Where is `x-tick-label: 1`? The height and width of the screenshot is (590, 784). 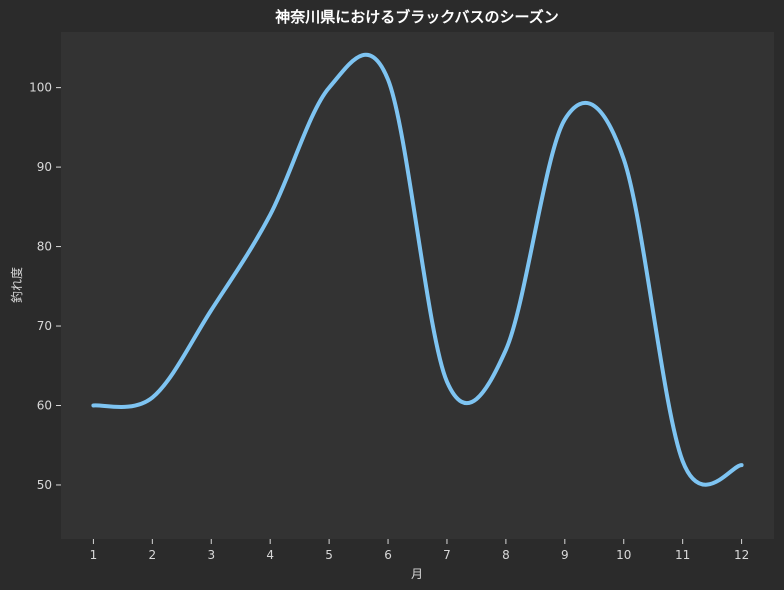
x-tick-label: 1 is located at coordinates (94, 555).